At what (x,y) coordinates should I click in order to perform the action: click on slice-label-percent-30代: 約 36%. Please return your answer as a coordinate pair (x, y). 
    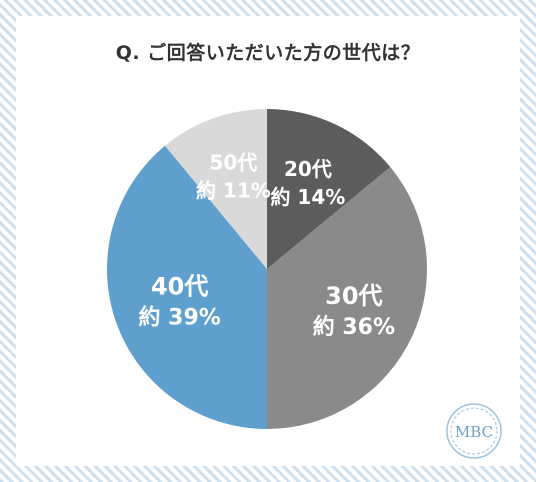
    Looking at the image, I should click on (354, 327).